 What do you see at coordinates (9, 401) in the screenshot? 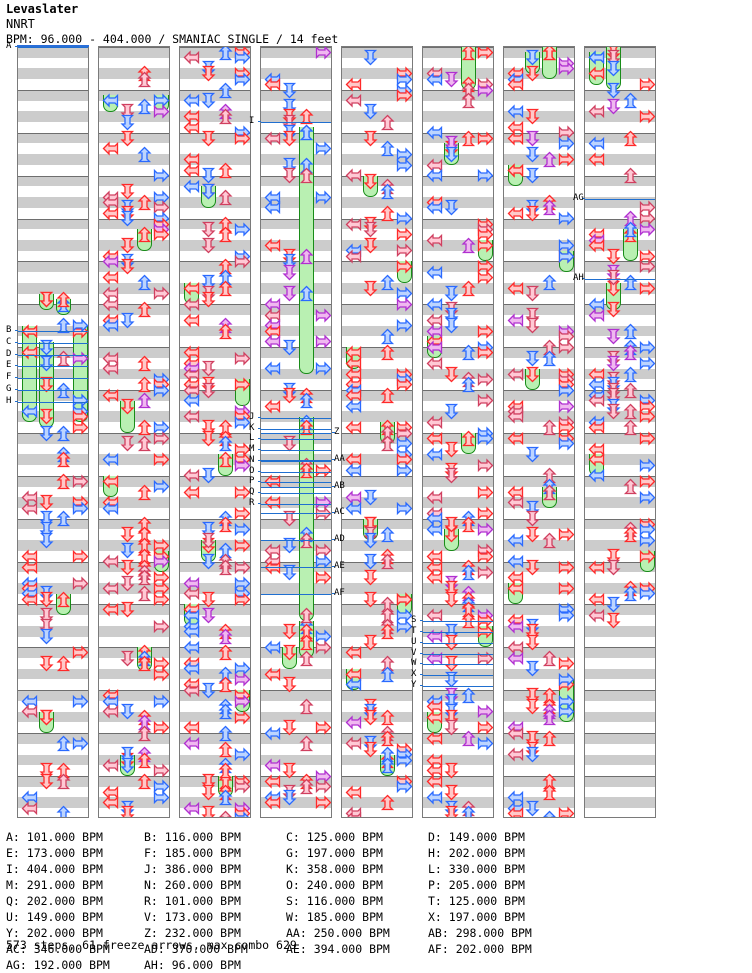
I see `bpm-change-label: H` at bounding box center [9, 401].